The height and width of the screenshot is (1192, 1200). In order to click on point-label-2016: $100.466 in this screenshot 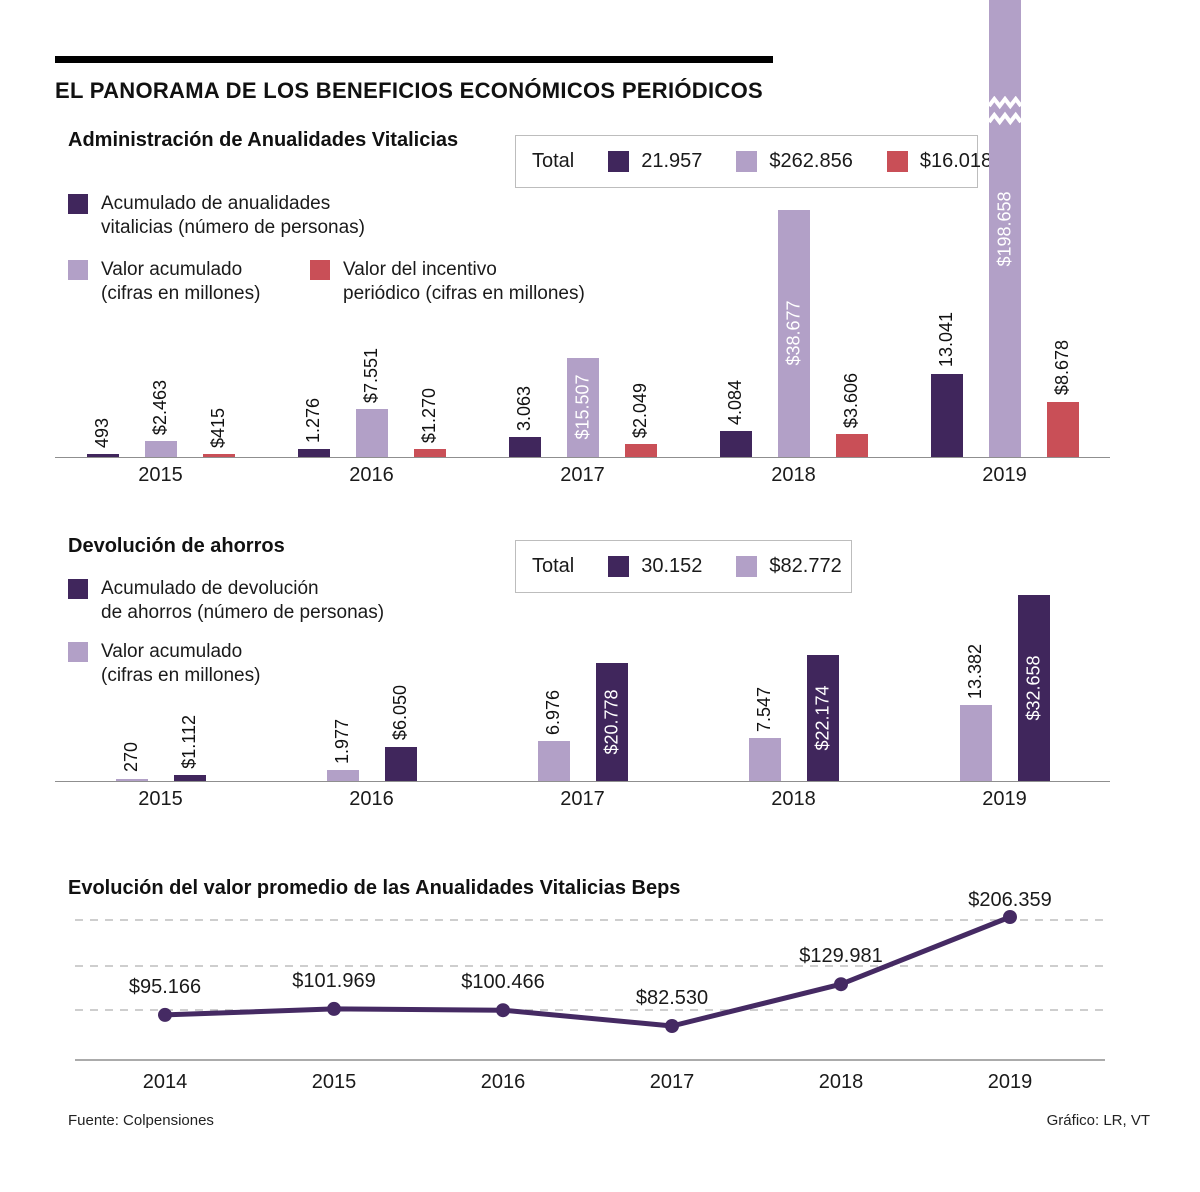, I will do `click(502, 982)`.